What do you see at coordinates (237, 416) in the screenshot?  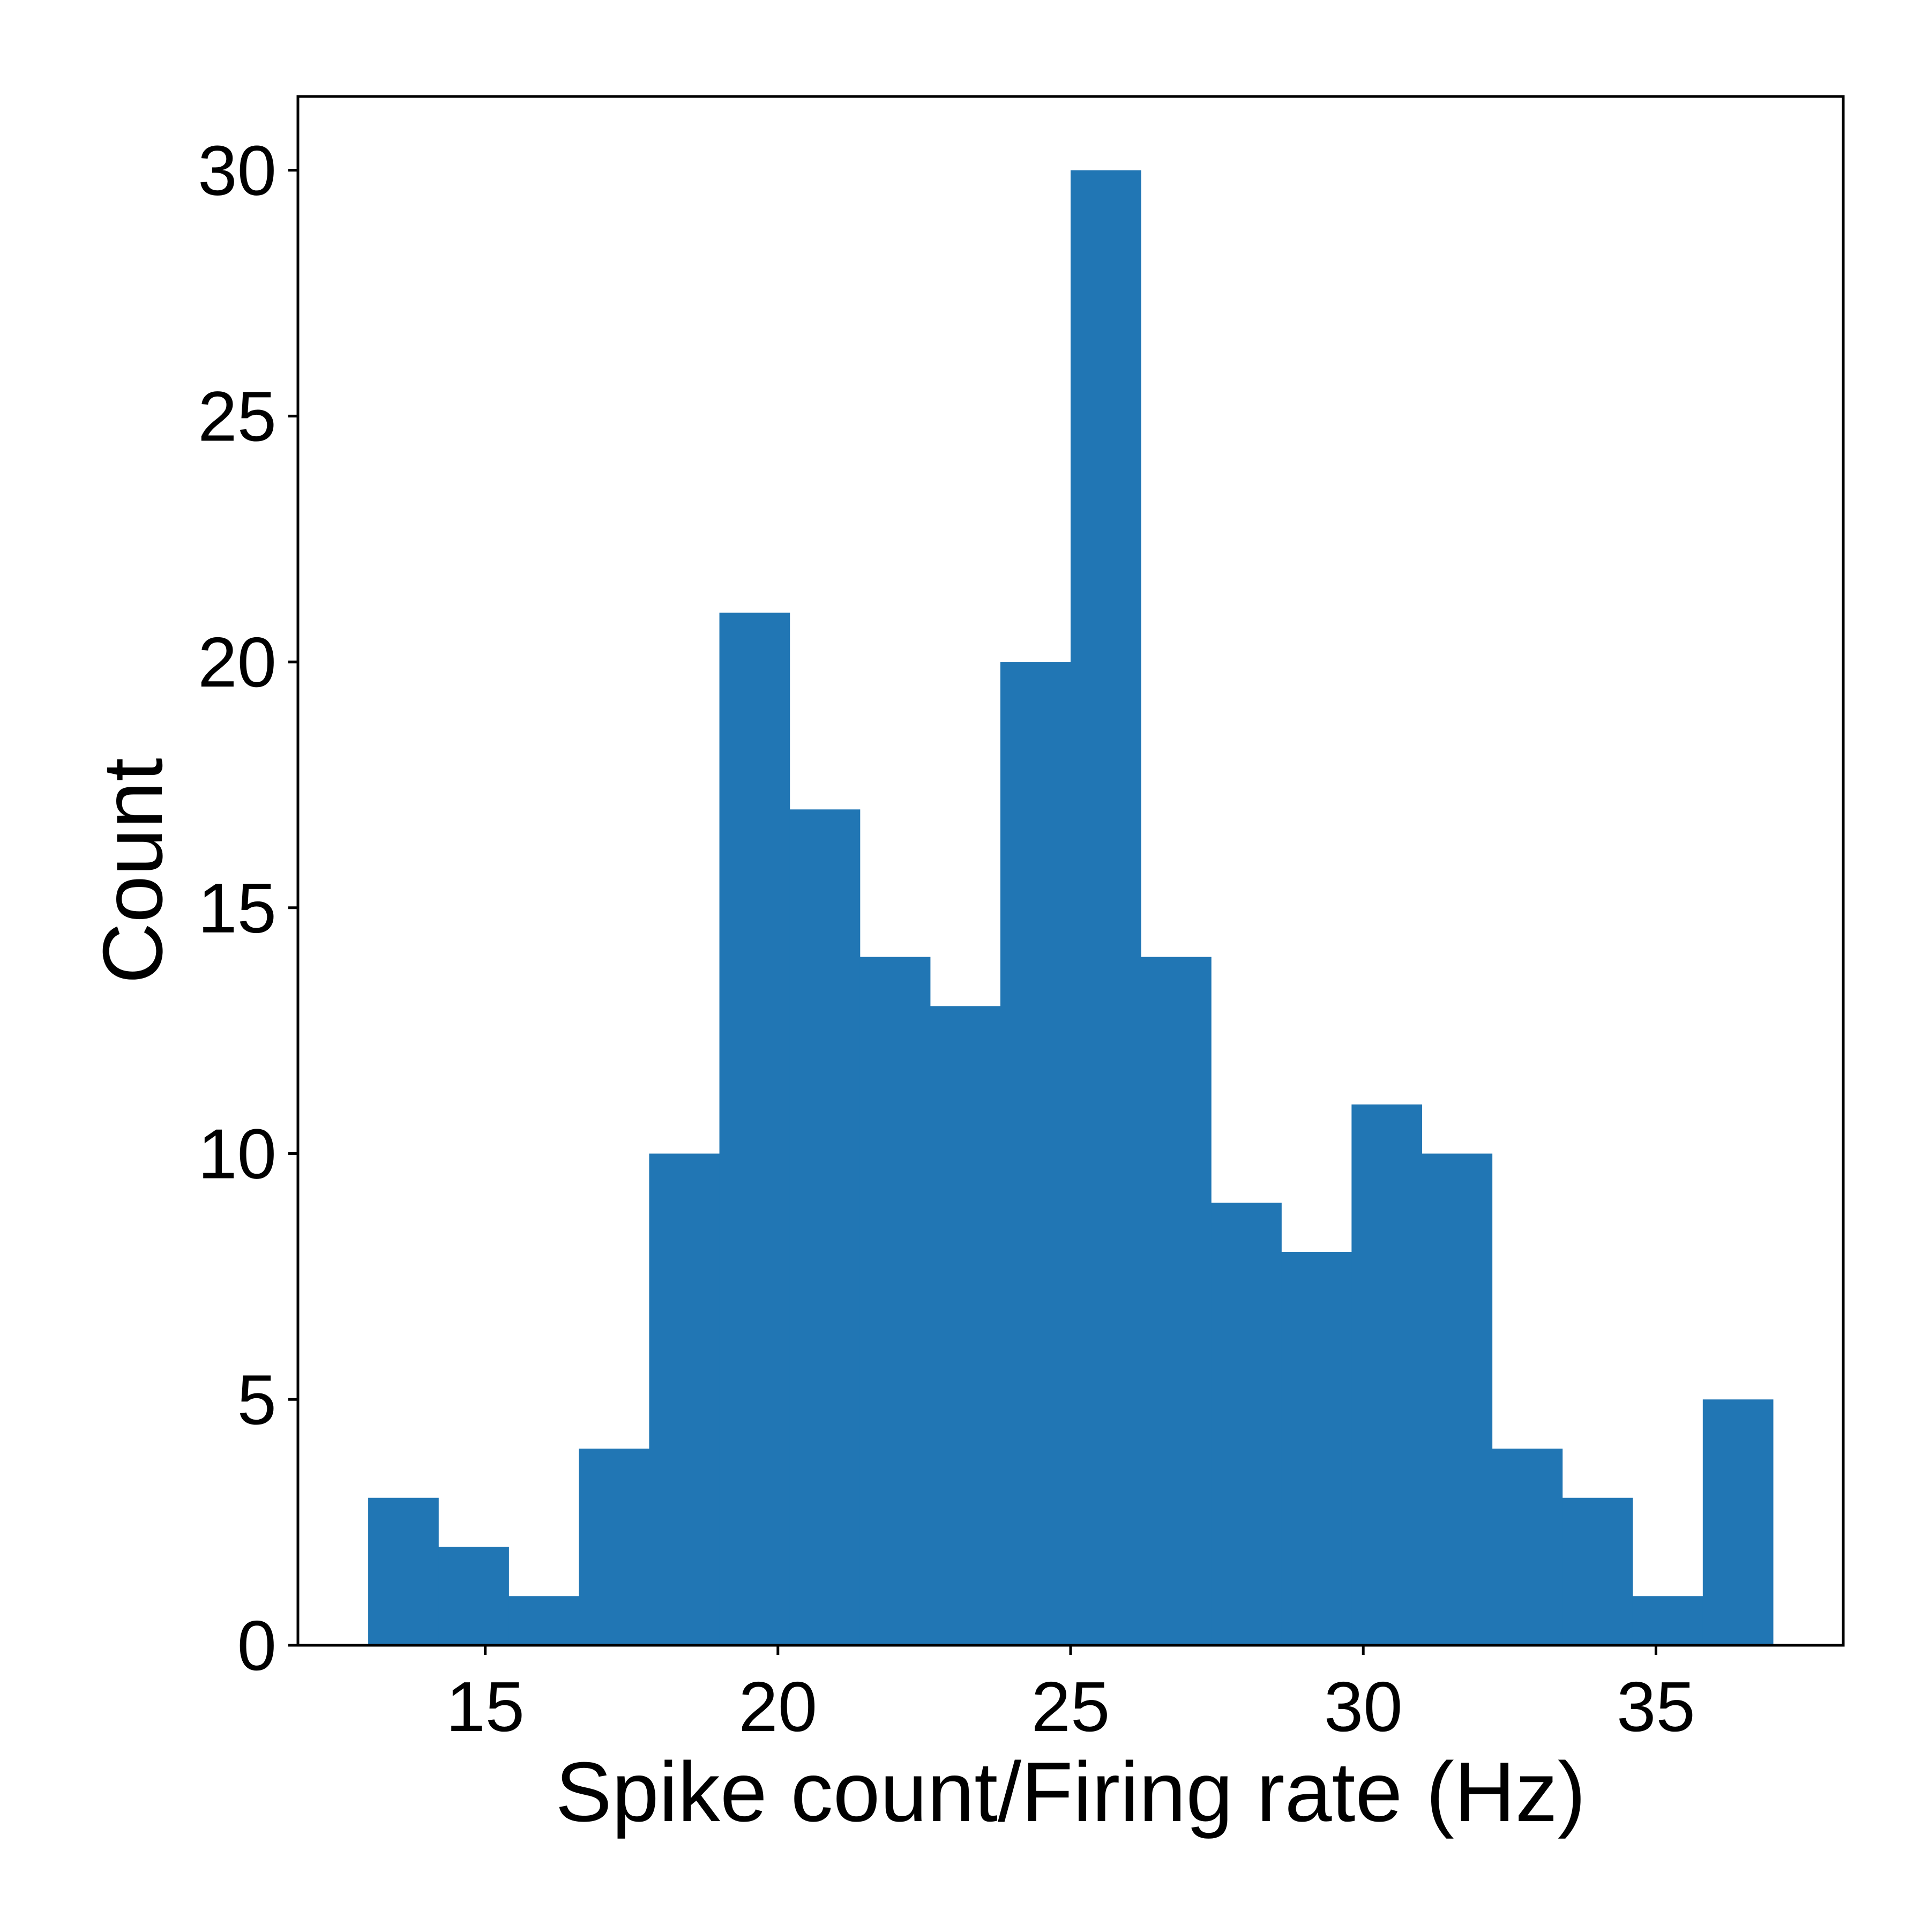 I see `y-tick-label-5: 25` at bounding box center [237, 416].